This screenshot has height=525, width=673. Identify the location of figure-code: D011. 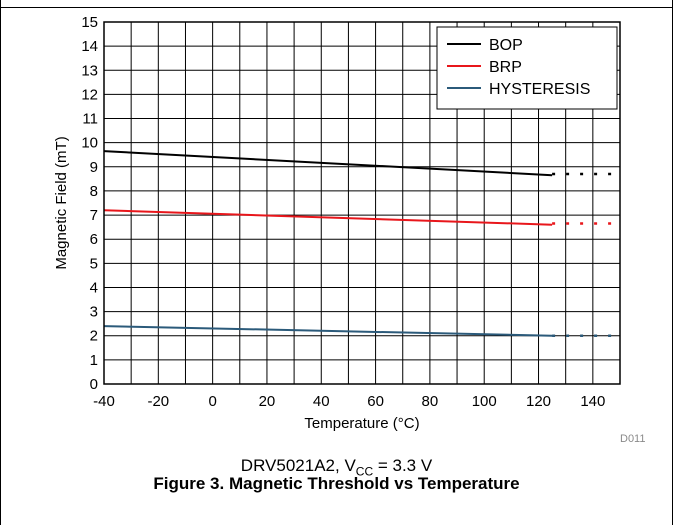
(633, 439).